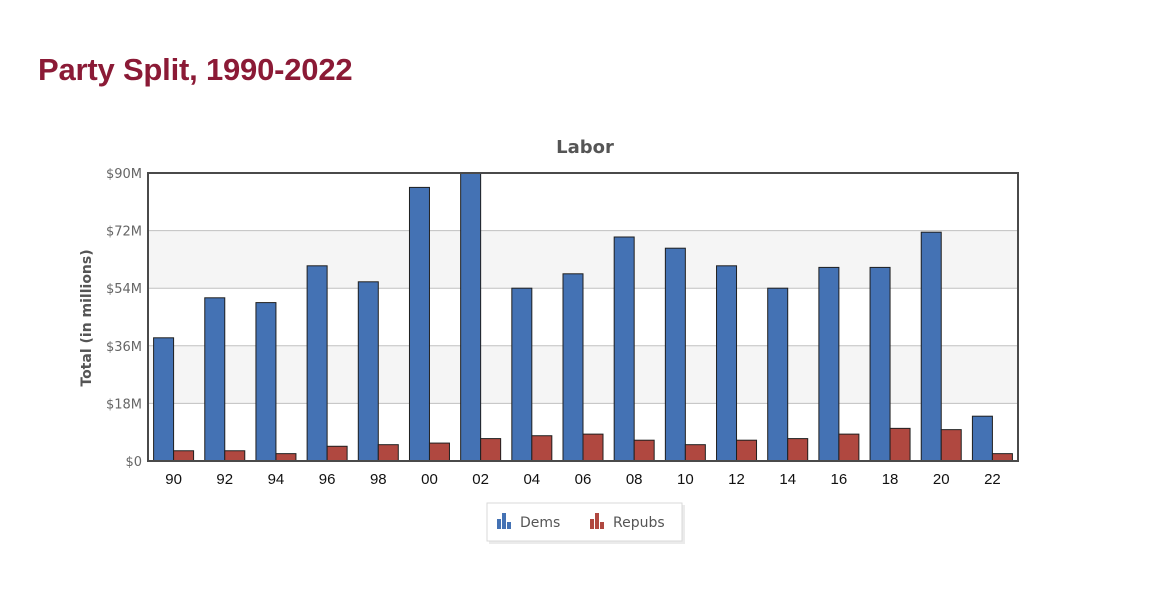 The height and width of the screenshot is (613, 1170). What do you see at coordinates (531, 479) in the screenshot?
I see `x-tick-label: 04` at bounding box center [531, 479].